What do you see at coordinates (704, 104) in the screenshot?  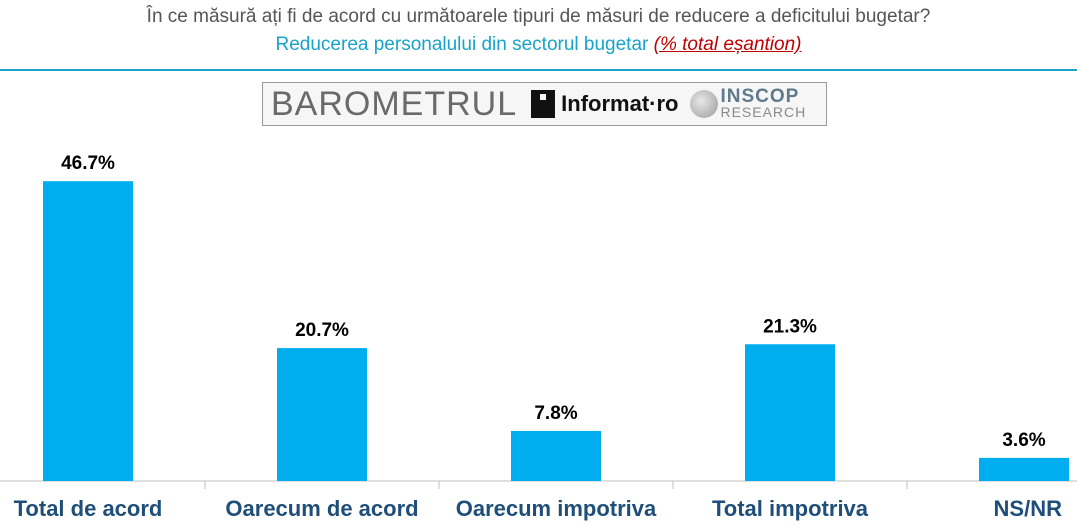 I see `inscop-orb-icon` at bounding box center [704, 104].